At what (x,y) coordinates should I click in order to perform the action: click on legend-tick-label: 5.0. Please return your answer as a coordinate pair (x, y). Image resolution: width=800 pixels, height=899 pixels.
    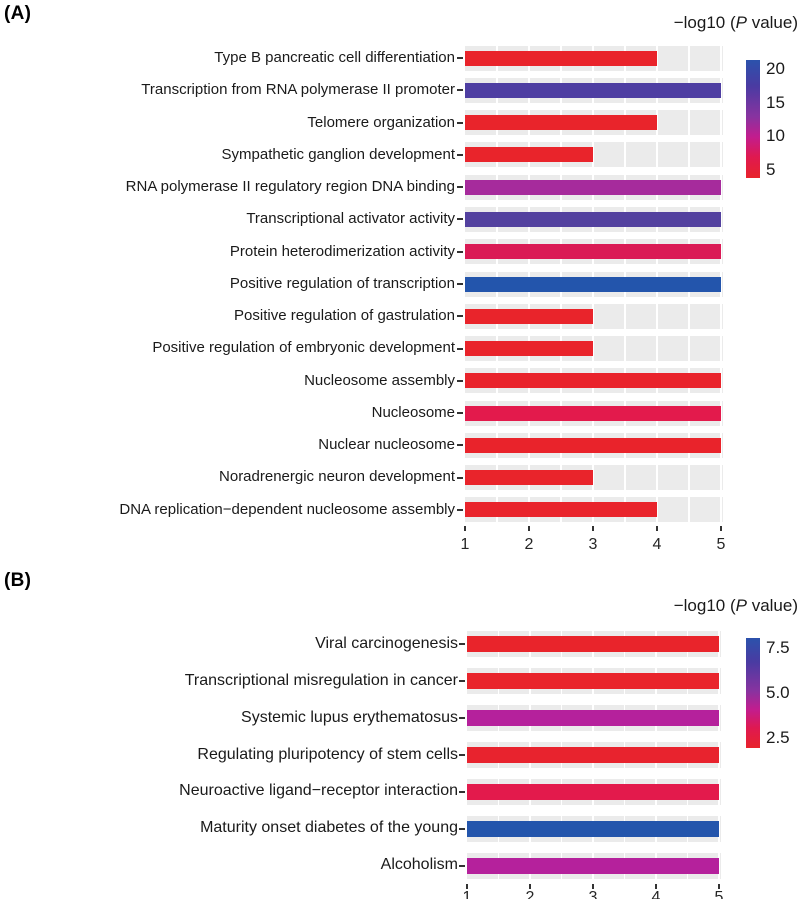
    Looking at the image, I should click on (778, 692).